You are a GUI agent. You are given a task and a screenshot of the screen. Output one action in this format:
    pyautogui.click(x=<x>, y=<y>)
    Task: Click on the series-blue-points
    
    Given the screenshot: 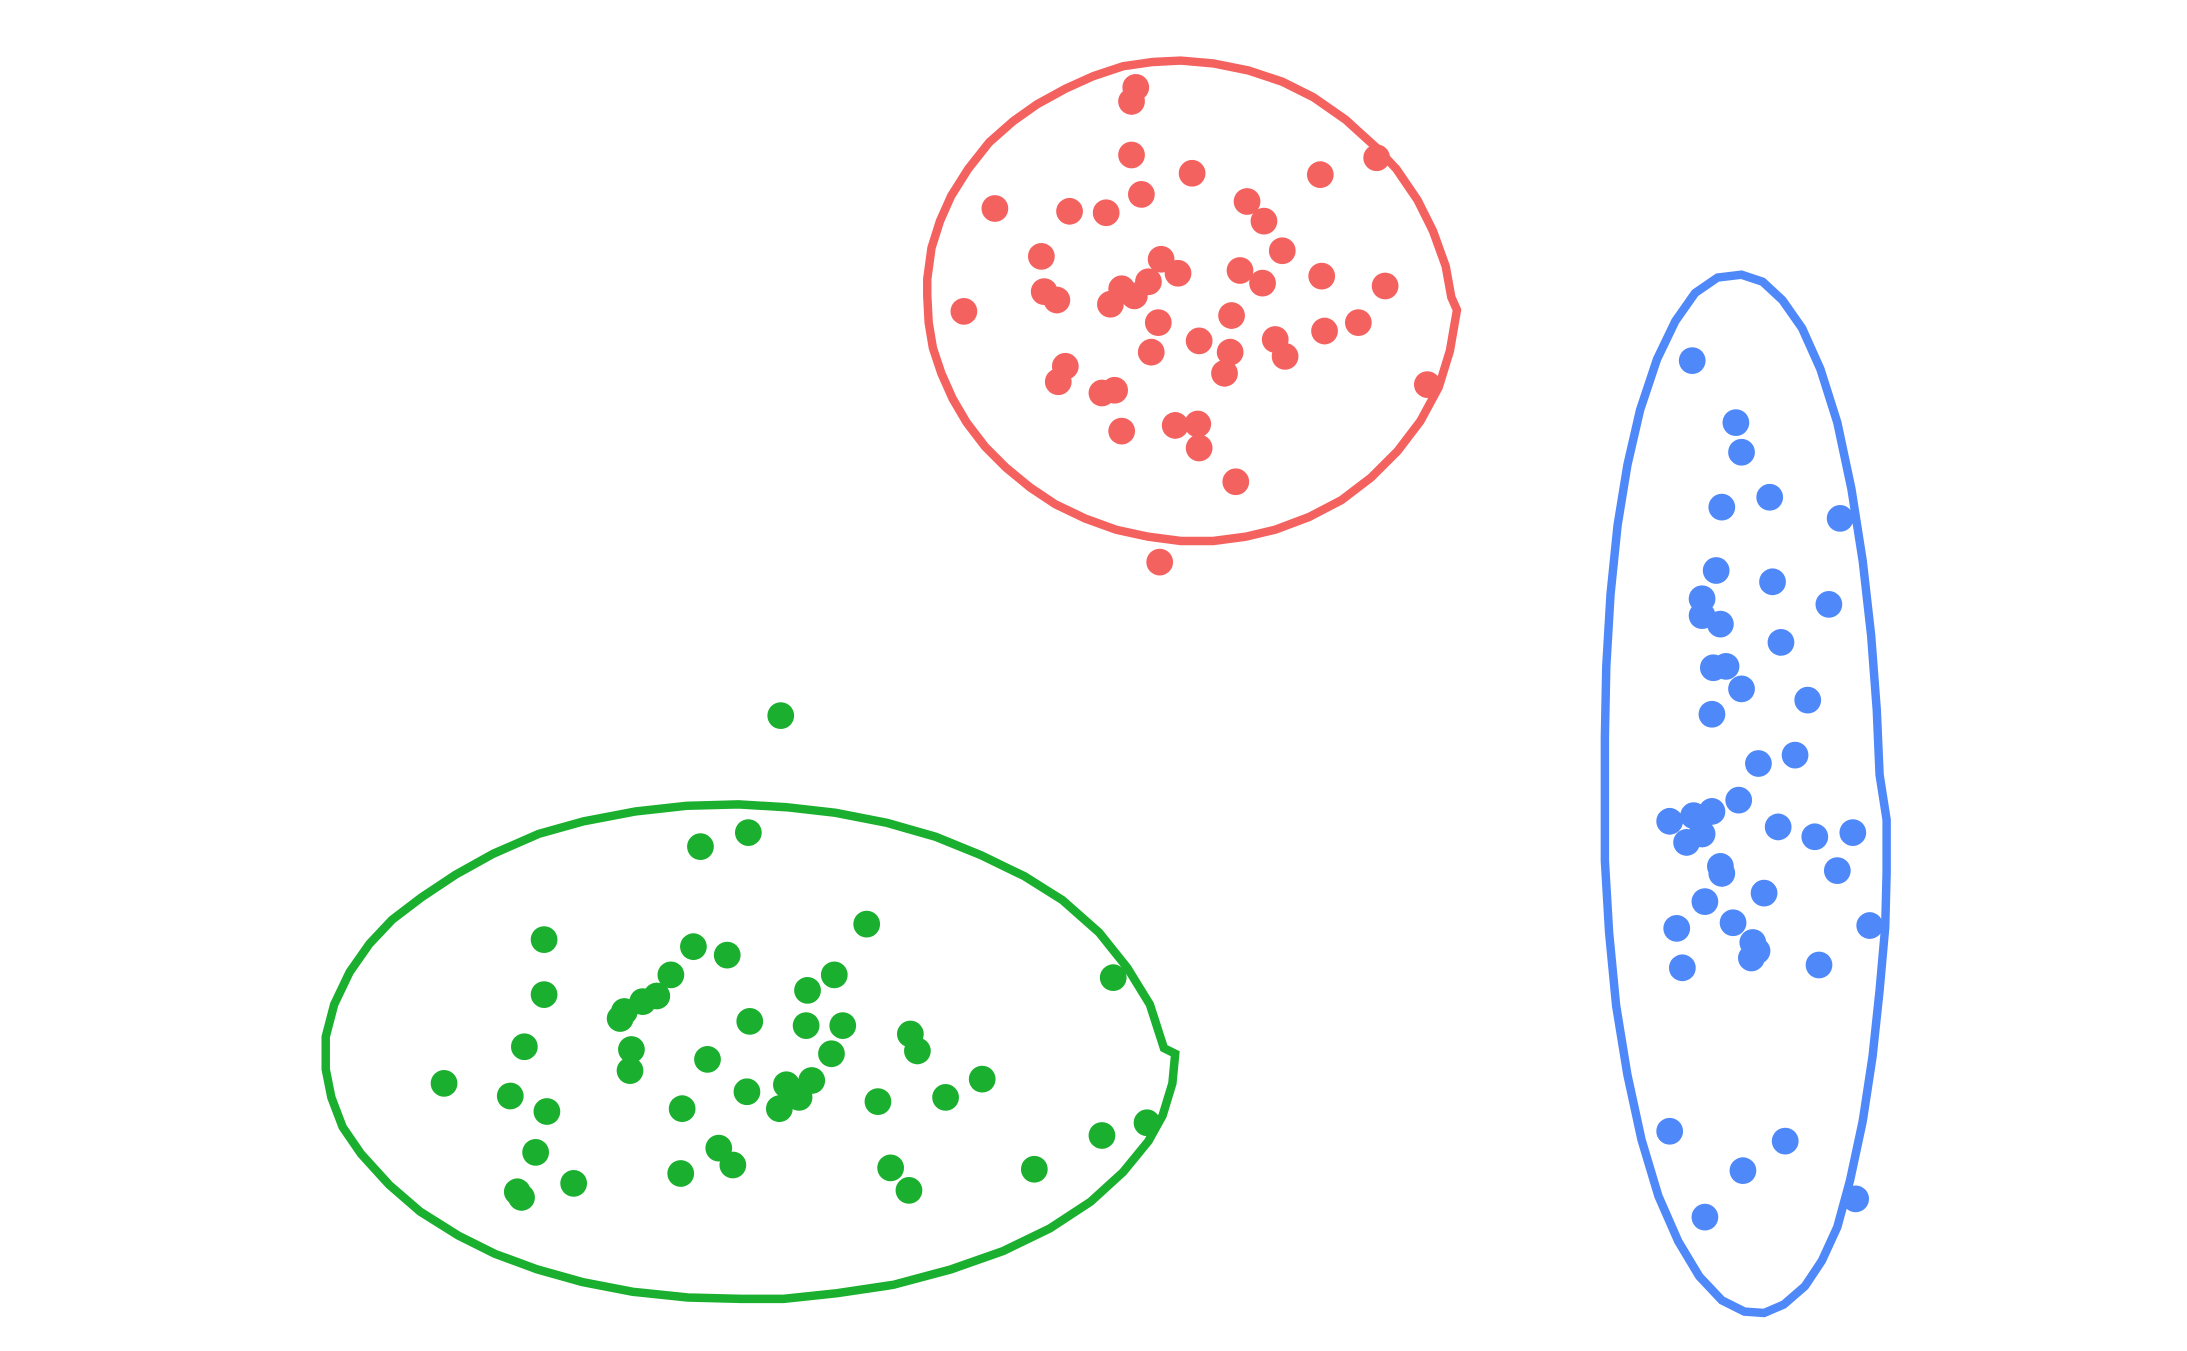 What is the action you would take?
    pyautogui.click(x=1770, y=789)
    